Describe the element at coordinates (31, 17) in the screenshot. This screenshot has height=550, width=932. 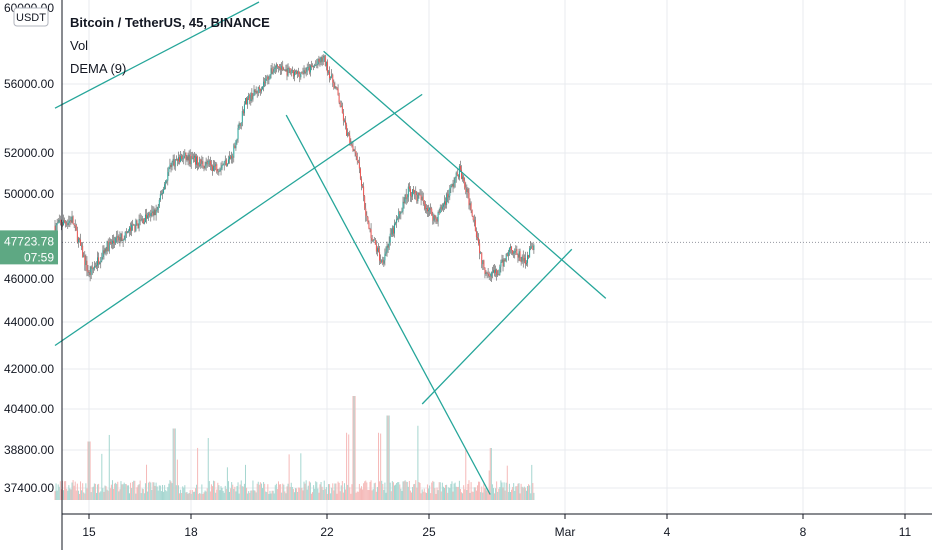
I see `price-unit-badge: USDT` at that location.